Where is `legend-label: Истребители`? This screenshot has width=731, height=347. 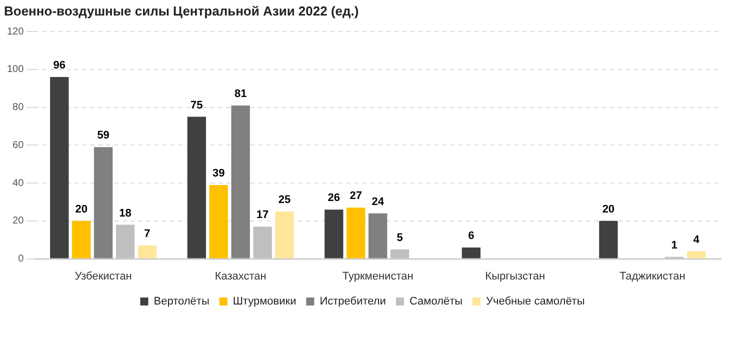 legend-label: Истребители is located at coordinates (353, 302).